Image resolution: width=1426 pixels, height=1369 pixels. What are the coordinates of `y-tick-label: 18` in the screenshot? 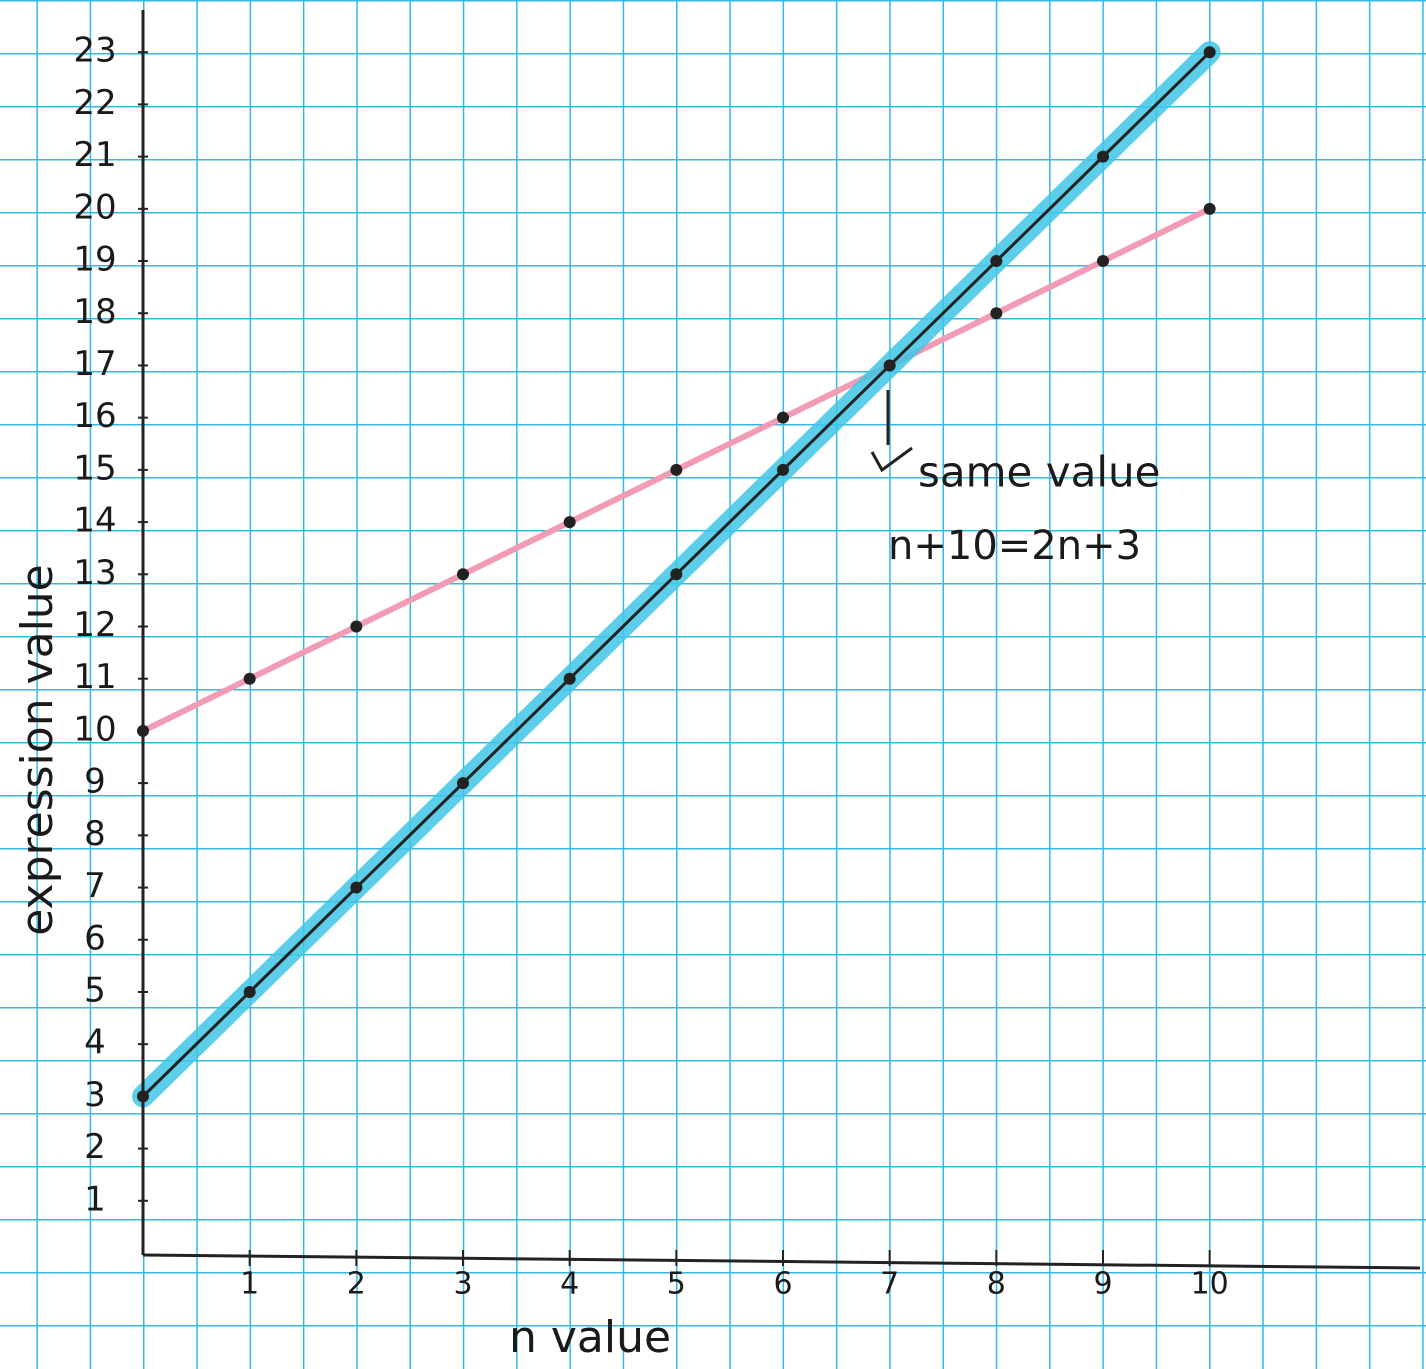 It's located at (94, 312).